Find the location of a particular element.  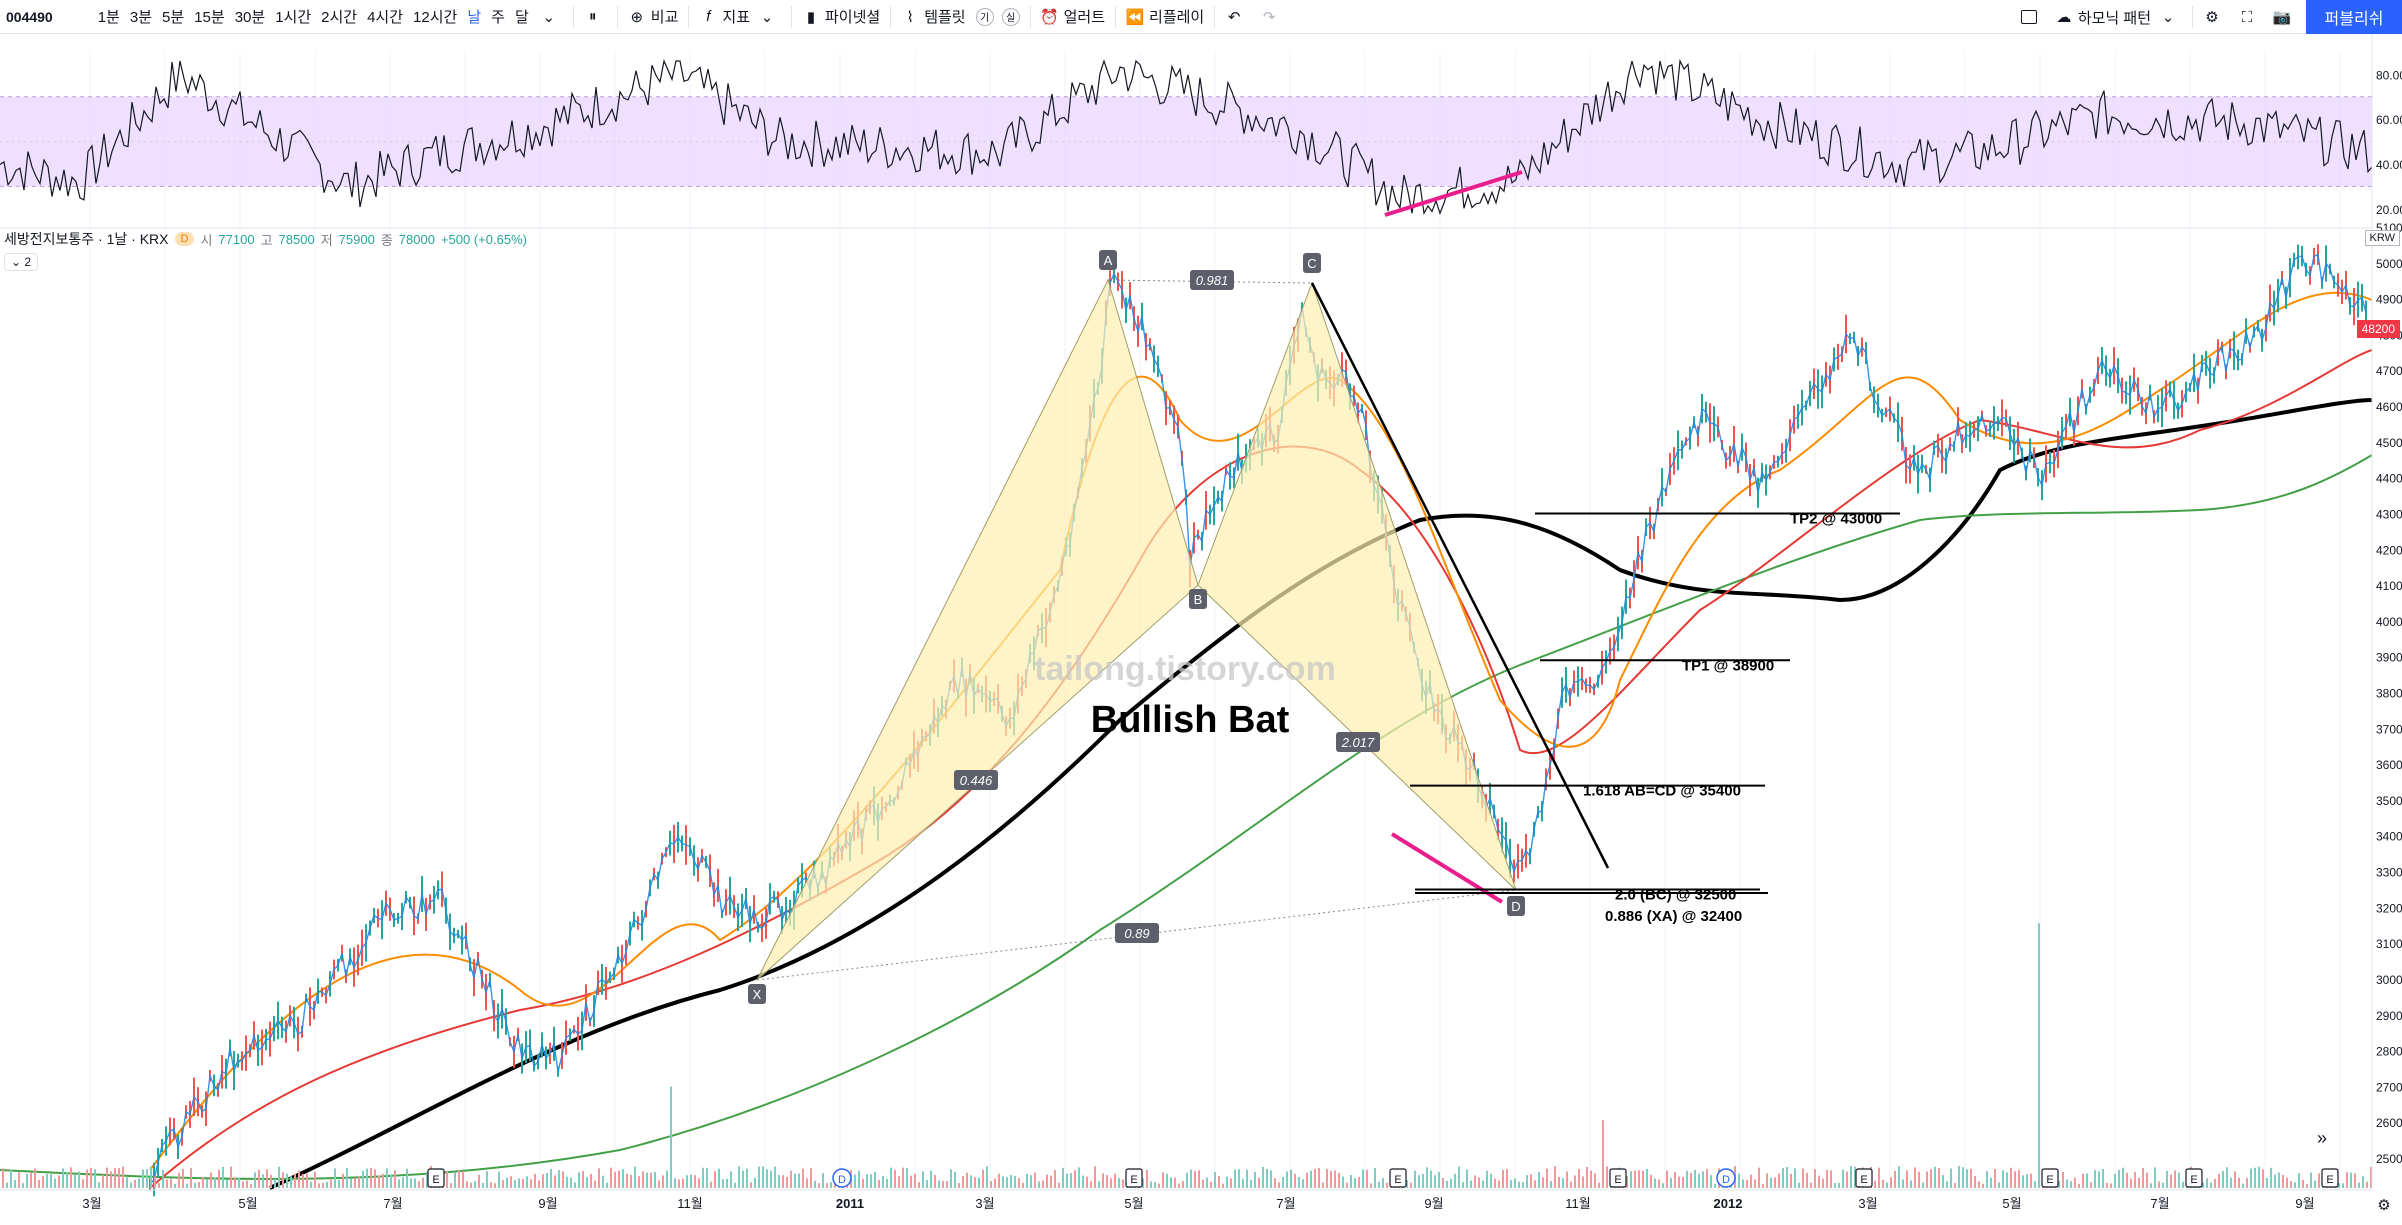

interval-option: 12시간 is located at coordinates (435, 17).